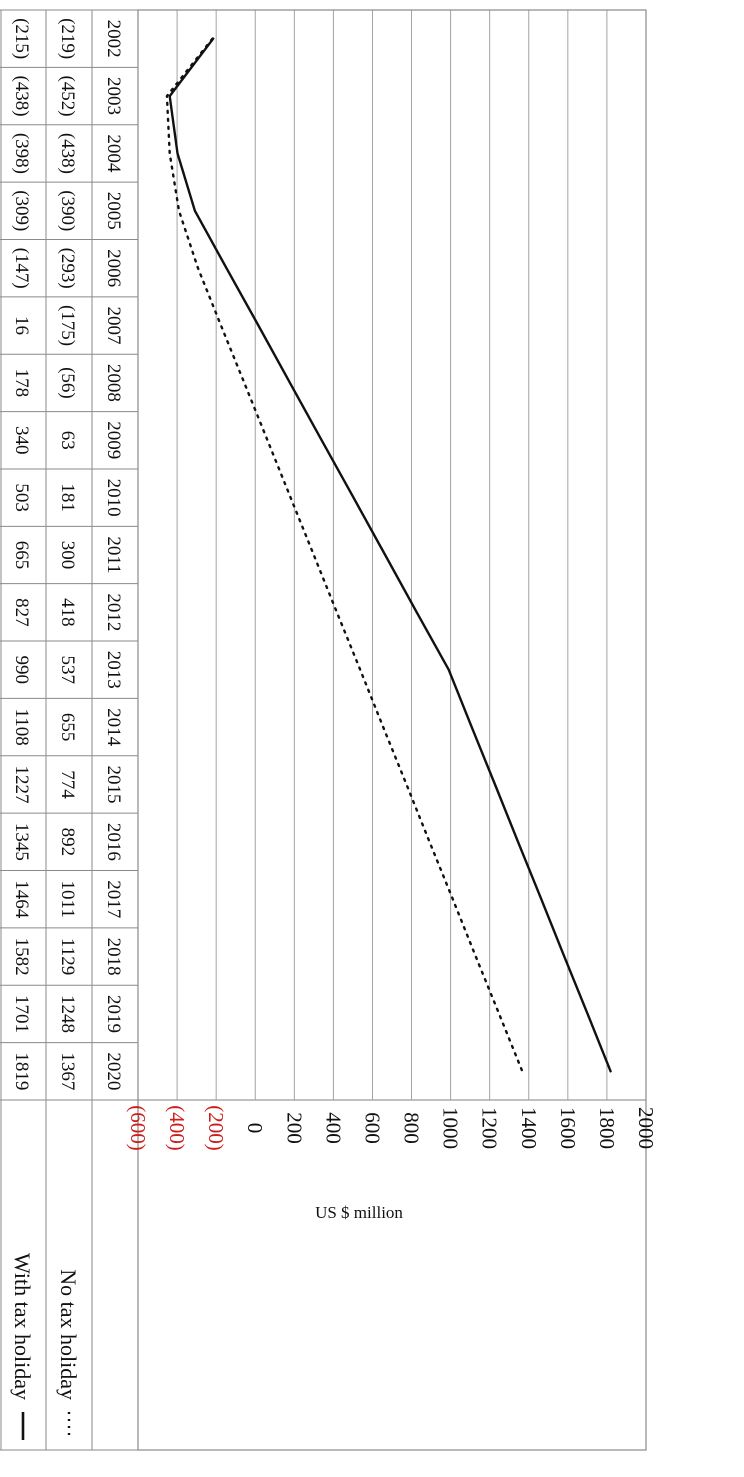 The width and height of the screenshot is (744, 1477). Describe the element at coordinates (67, 1014) in the screenshot. I see `data-label: 1248` at that location.